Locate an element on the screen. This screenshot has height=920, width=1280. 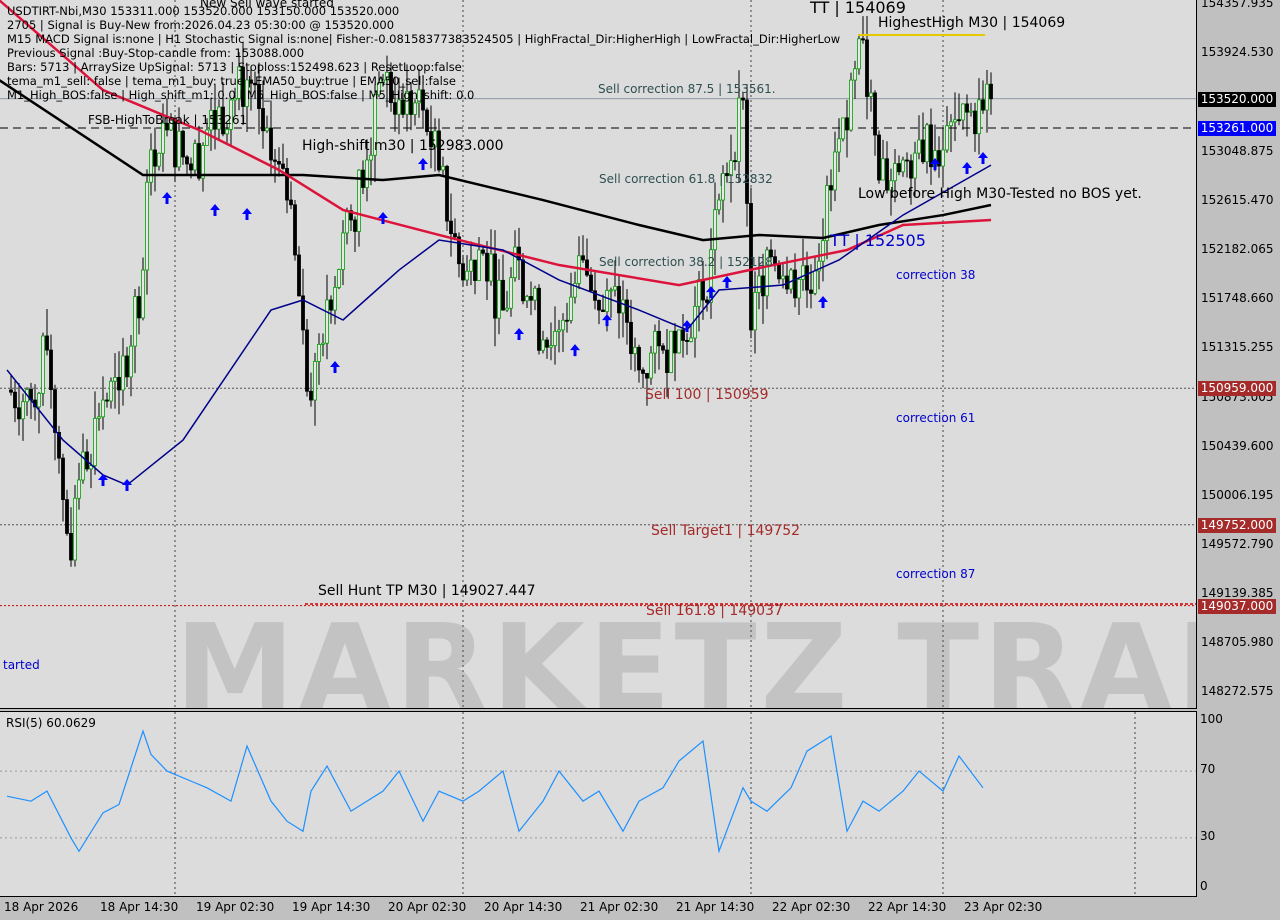
time-tick: 20 Apr 14:30 is located at coordinates (523, 907).